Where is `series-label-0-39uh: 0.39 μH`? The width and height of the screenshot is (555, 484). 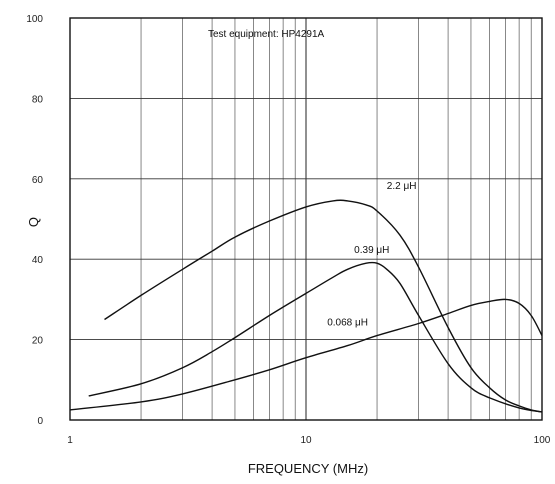
series-label-0-39uh: 0.39 μH is located at coordinates (371, 250).